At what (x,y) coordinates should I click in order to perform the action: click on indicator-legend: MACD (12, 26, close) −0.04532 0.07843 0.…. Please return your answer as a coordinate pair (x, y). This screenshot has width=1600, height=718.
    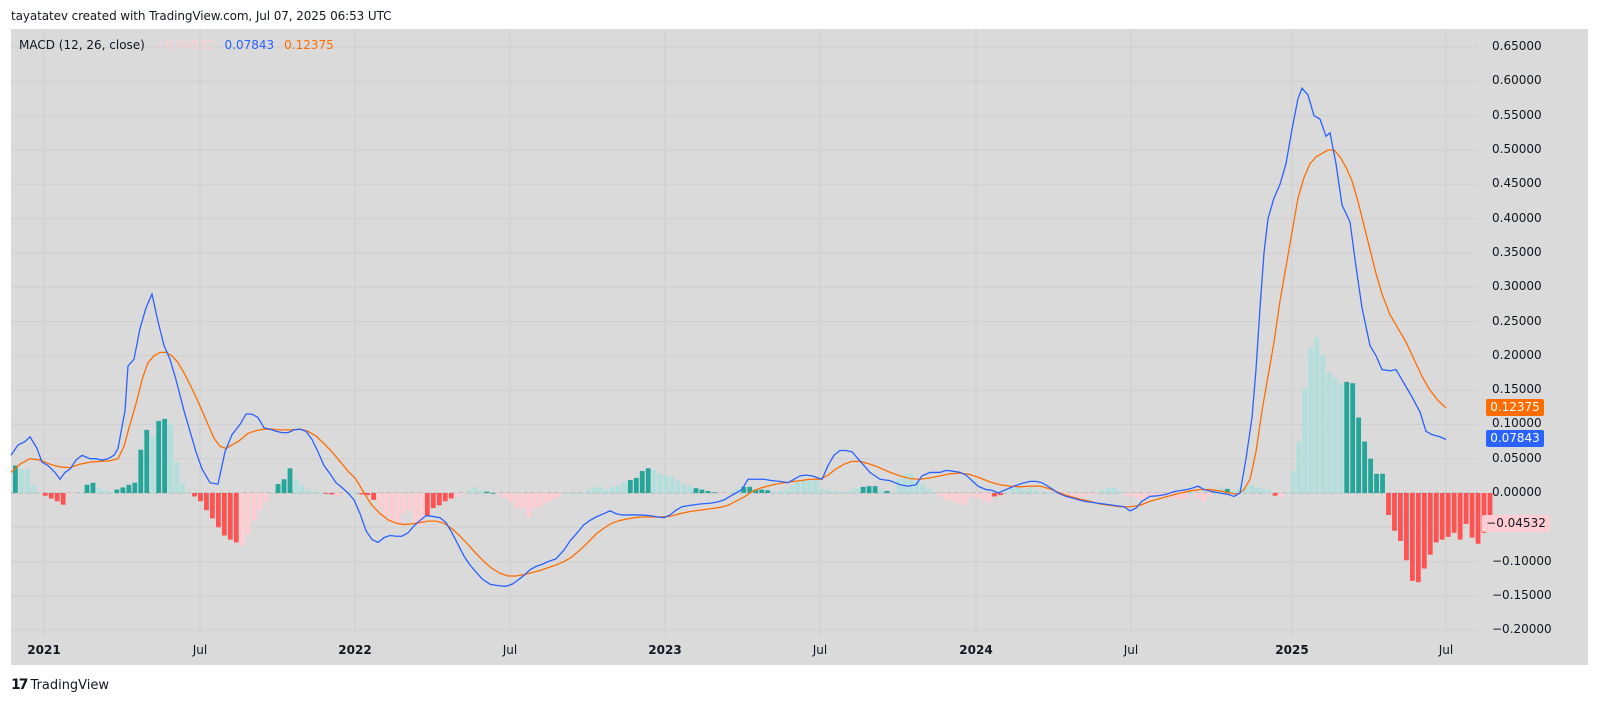
    Looking at the image, I should click on (176, 45).